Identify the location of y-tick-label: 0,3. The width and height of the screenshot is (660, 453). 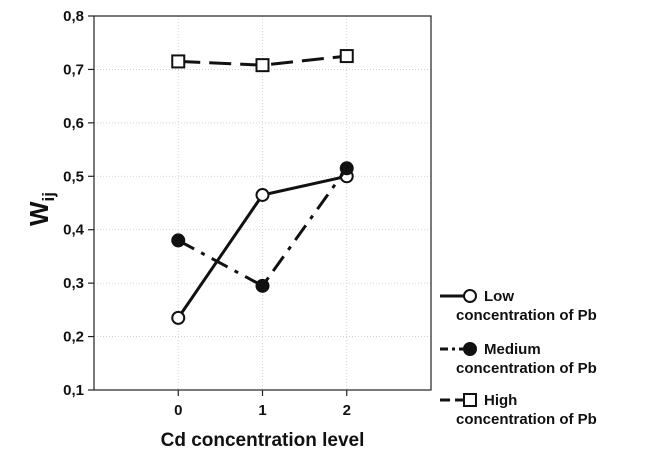
(73, 283).